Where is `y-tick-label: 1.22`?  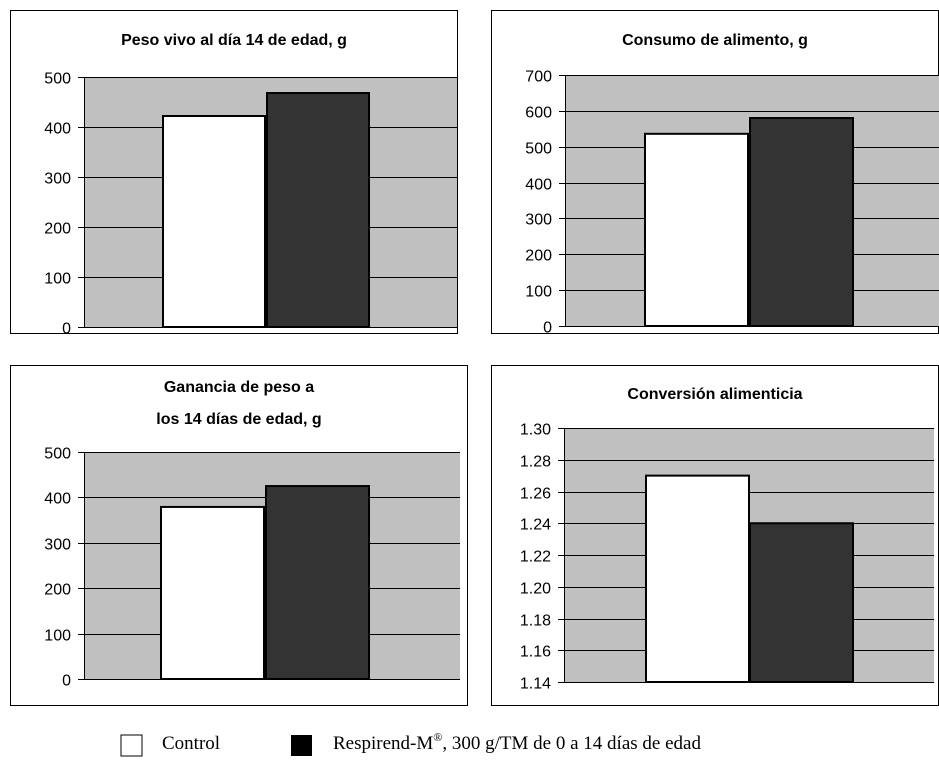 y-tick-label: 1.22 is located at coordinates (535, 557).